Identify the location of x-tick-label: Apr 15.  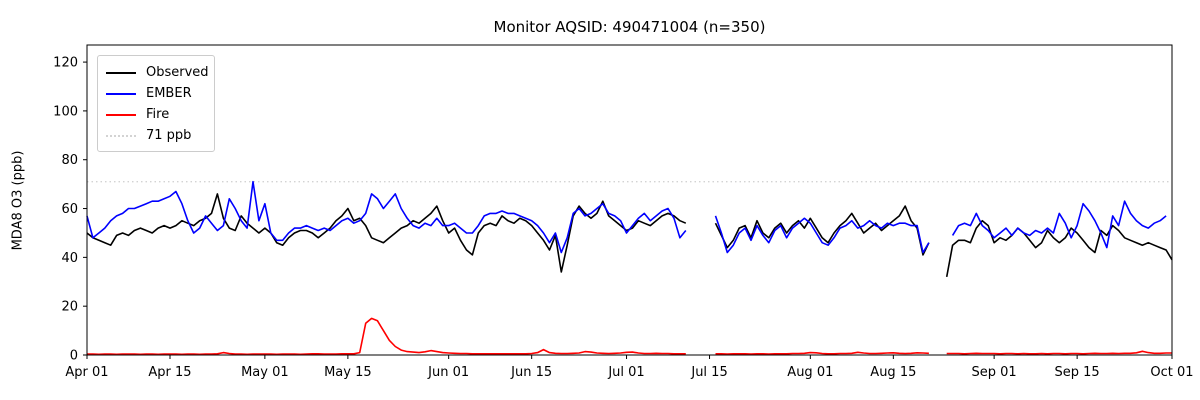
(169, 372).